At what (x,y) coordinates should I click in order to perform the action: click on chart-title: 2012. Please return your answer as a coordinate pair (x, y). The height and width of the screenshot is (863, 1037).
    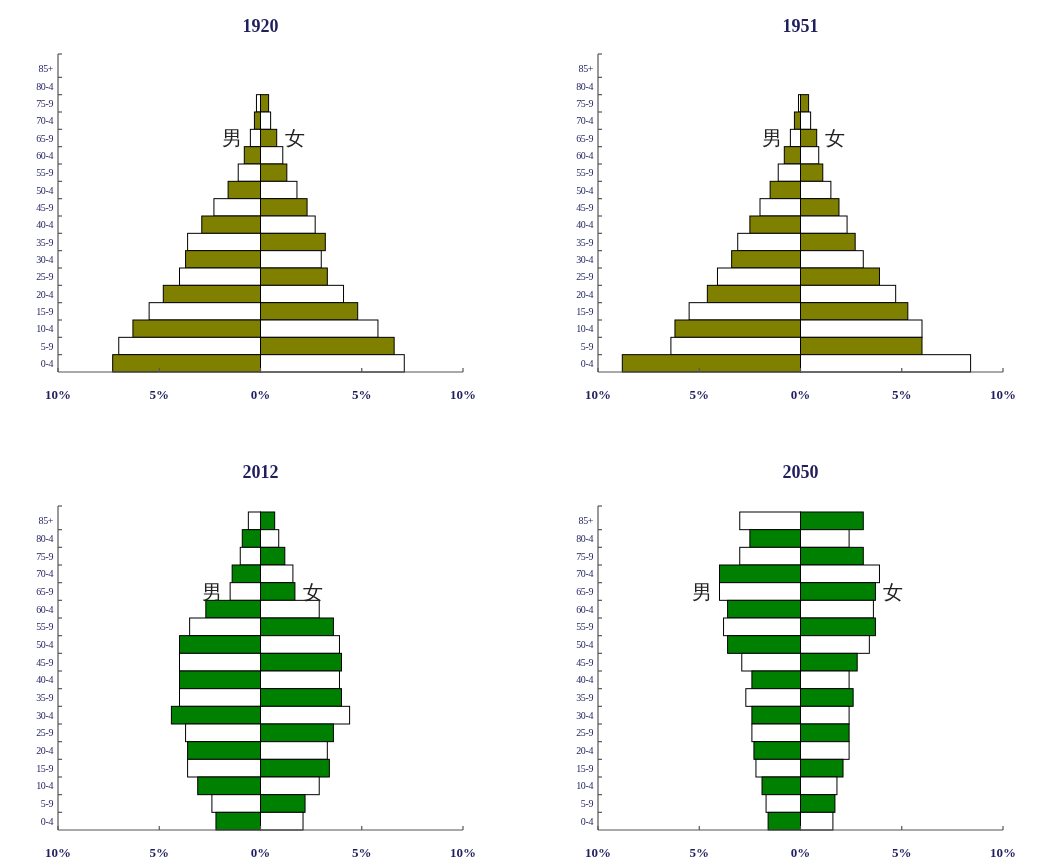
    Looking at the image, I should click on (260, 472).